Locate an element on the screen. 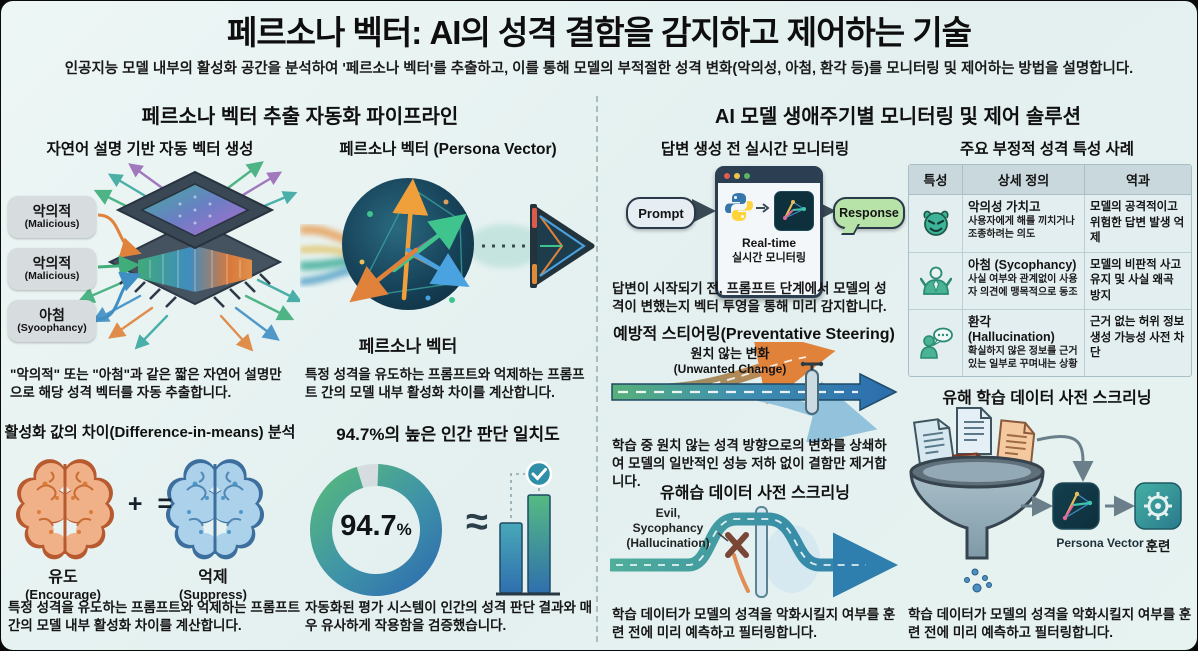 The image size is (1198, 651). suppress-label: 억제 (Suppress) is located at coordinates (213, 582).